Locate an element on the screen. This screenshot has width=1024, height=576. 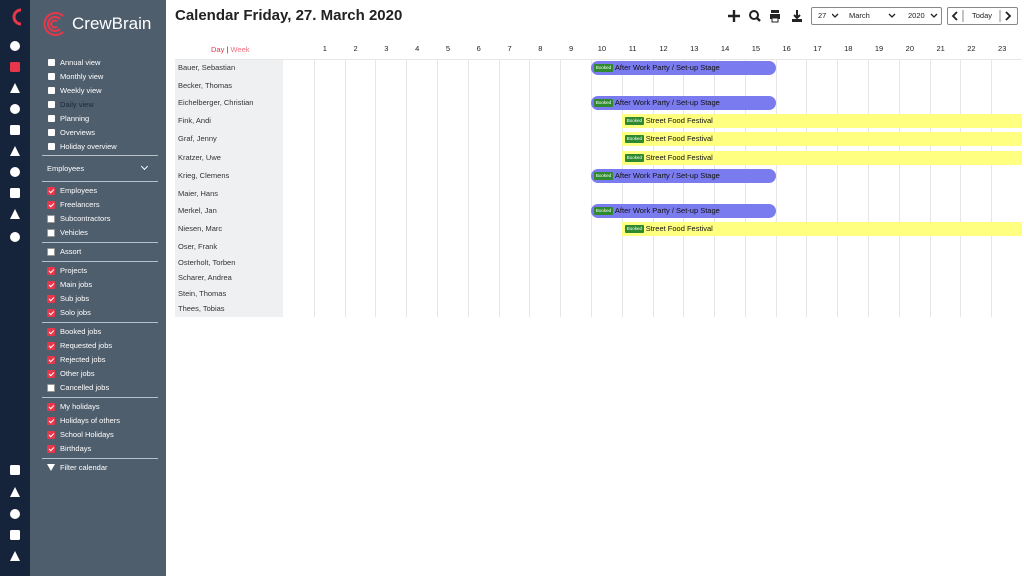
download-icon is located at coordinates (797, 15).